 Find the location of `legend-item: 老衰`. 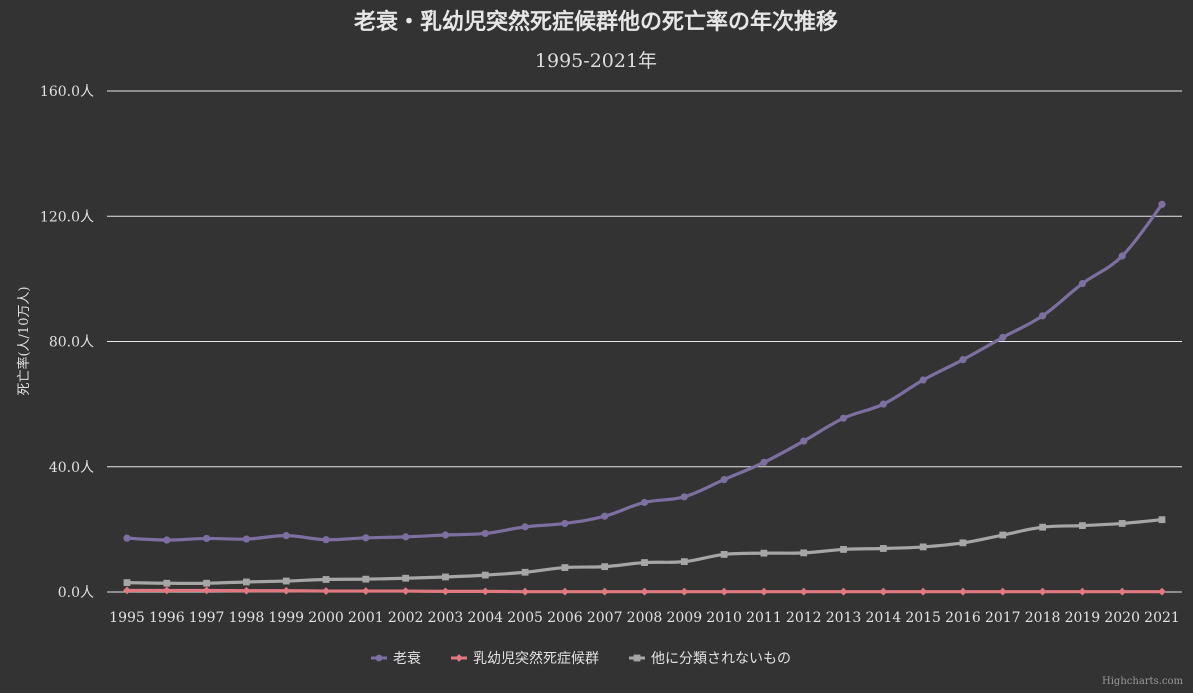

legend-item: 老衰 is located at coordinates (396, 658).